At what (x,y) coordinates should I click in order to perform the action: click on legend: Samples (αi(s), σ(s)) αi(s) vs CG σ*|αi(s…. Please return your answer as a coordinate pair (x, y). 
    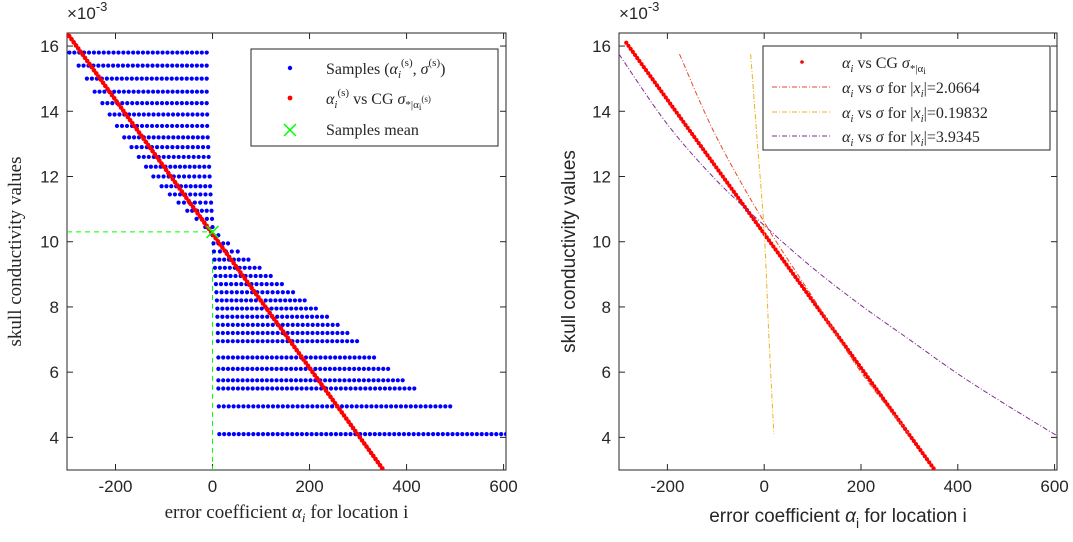
    Looking at the image, I should click on (374, 97).